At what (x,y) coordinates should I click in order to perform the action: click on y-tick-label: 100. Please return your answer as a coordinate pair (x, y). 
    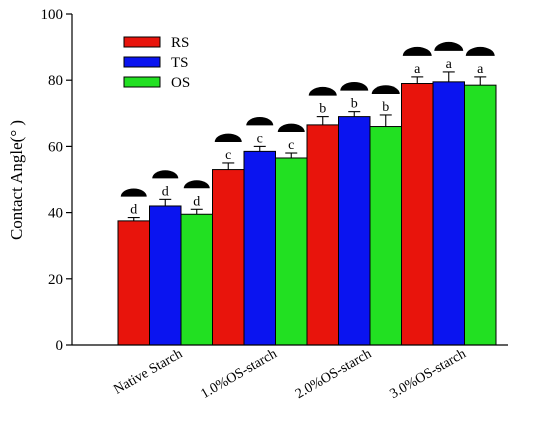
    Looking at the image, I should click on (52, 15).